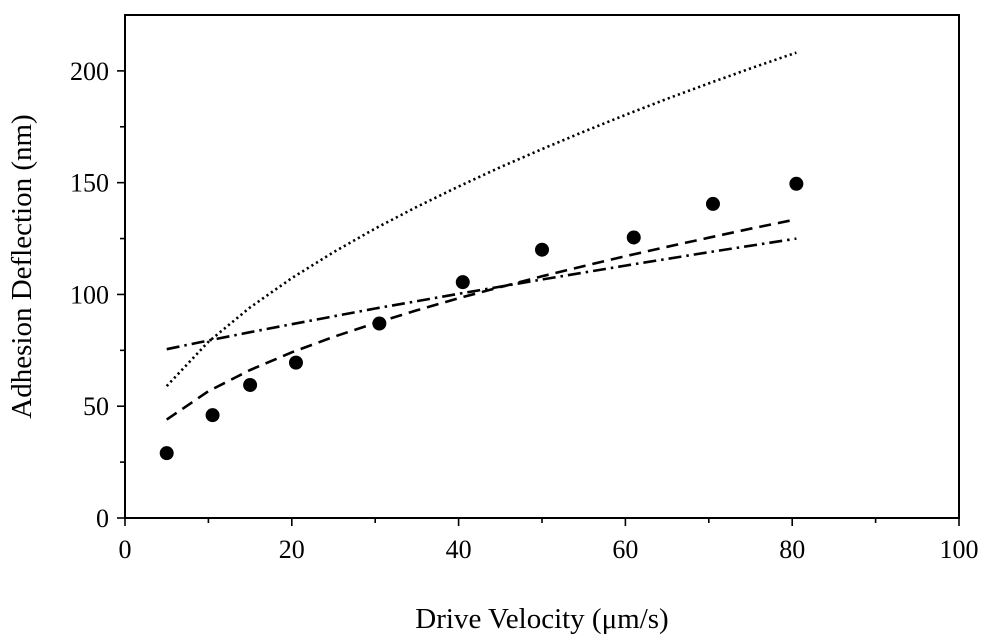 The height and width of the screenshot is (643, 988). I want to click on x-tick-label: 40, so click(459, 549).